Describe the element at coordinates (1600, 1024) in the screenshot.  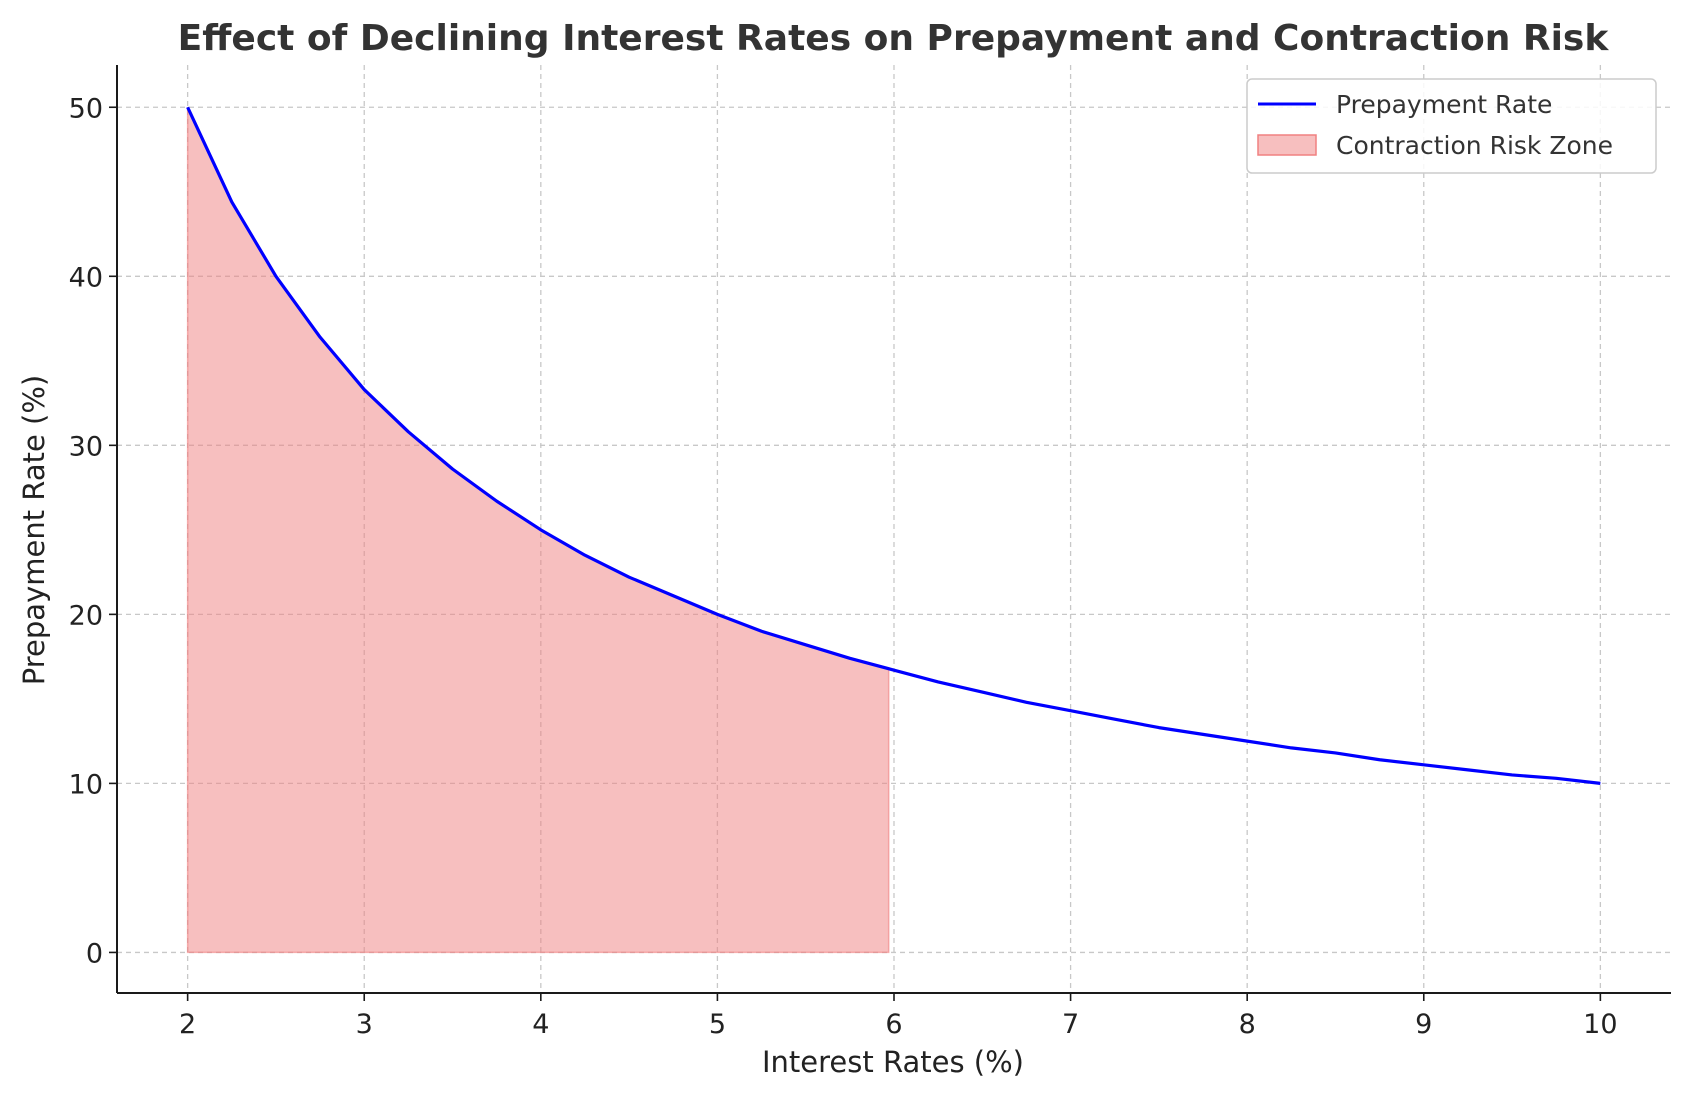
I see `x-tick-label: 10` at that location.